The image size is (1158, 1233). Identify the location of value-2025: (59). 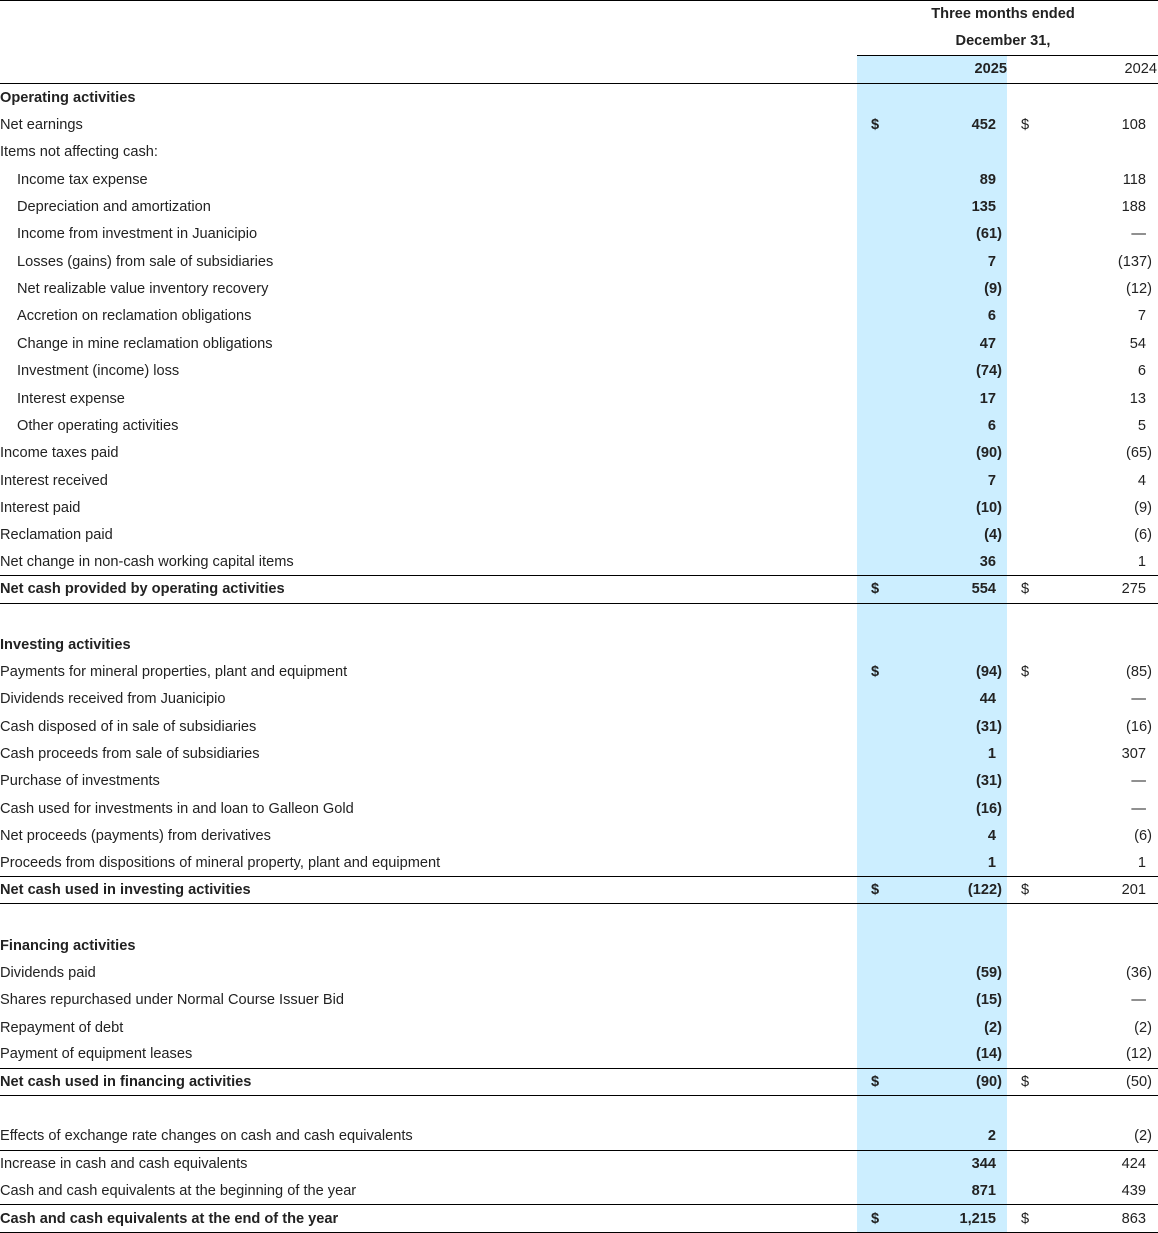
(989, 972).